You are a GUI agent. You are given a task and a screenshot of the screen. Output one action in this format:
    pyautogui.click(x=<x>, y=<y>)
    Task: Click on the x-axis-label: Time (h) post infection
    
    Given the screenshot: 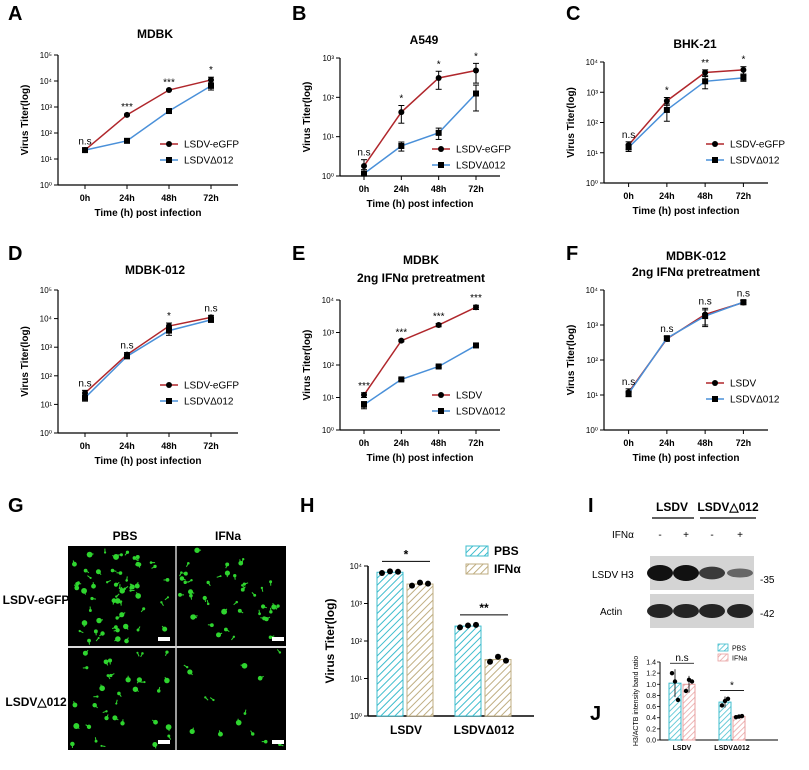 What is the action you would take?
    pyautogui.click(x=685, y=211)
    